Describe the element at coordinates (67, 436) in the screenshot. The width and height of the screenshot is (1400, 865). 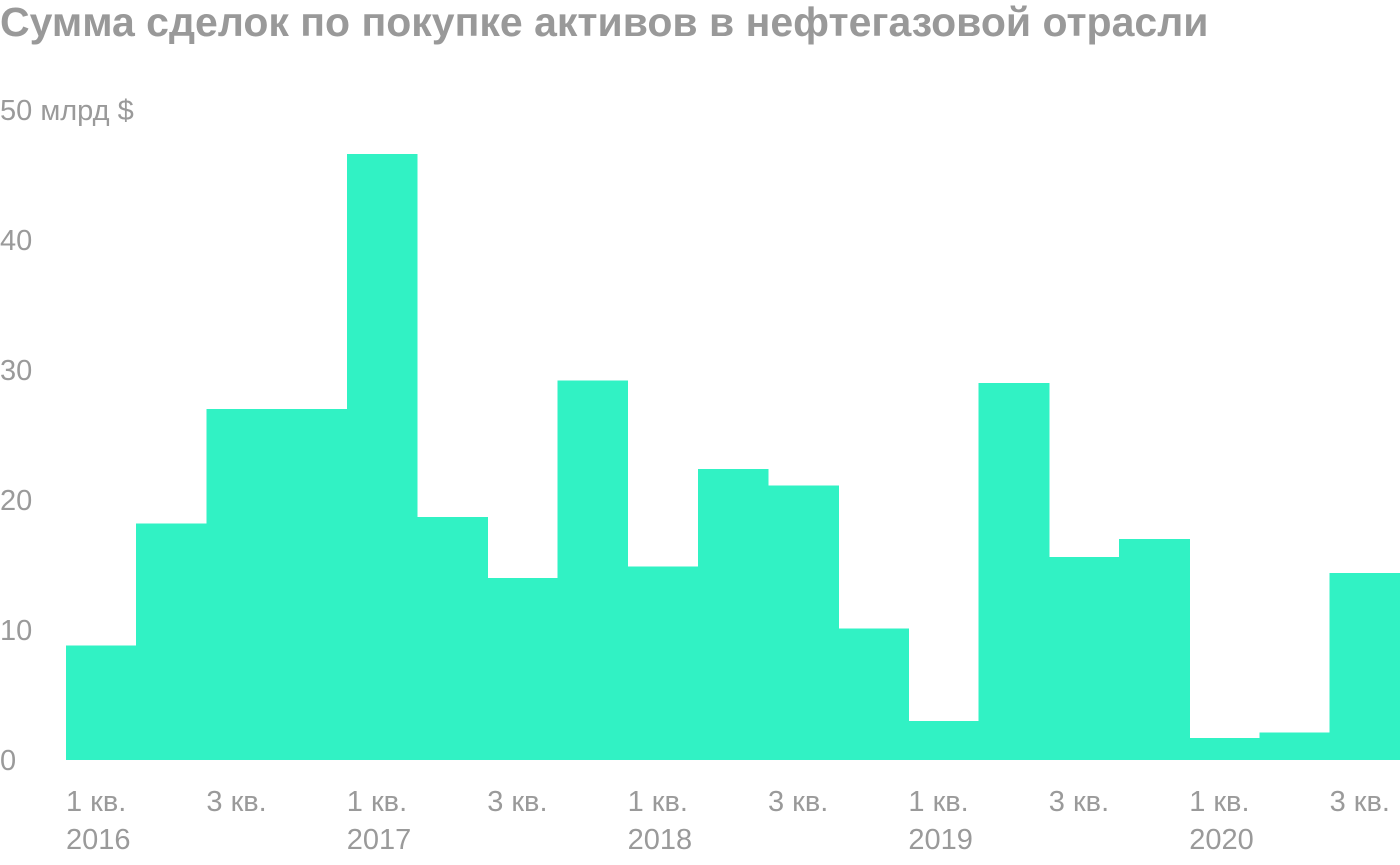
I see `y-axis-ticks: 0 10 20 30 40 50 млрд $` at that location.